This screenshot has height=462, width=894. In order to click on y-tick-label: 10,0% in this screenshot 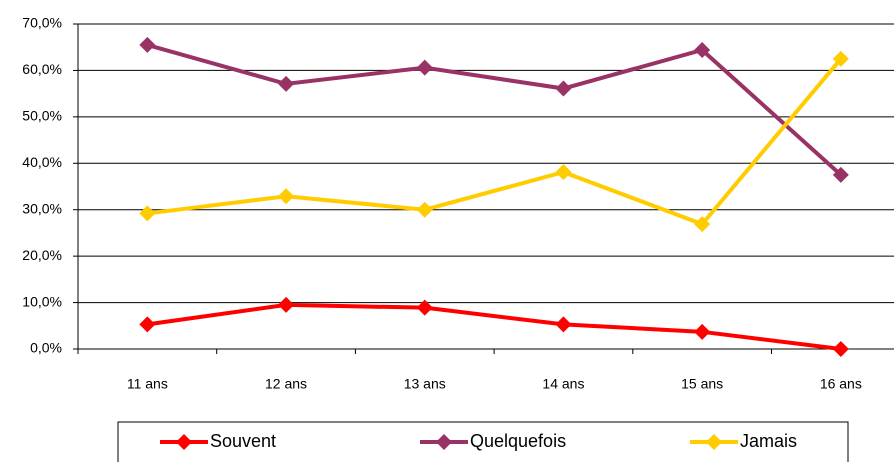, I will do `click(42, 301)`.